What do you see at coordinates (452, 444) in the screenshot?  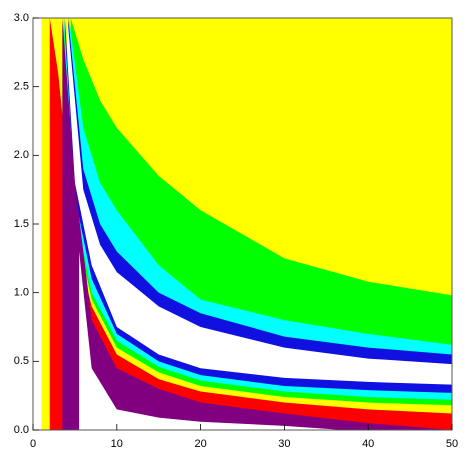 I see `x-tick-label: 50` at bounding box center [452, 444].